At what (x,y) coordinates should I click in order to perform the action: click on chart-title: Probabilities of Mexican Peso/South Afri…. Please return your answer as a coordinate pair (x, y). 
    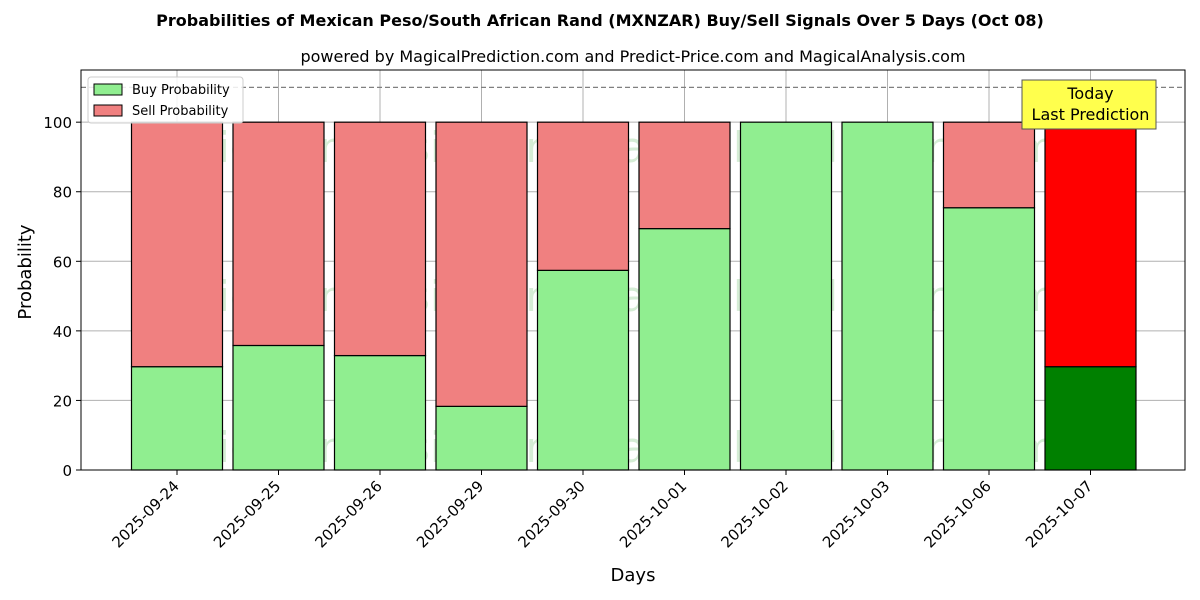
    Looking at the image, I should click on (600, 20).